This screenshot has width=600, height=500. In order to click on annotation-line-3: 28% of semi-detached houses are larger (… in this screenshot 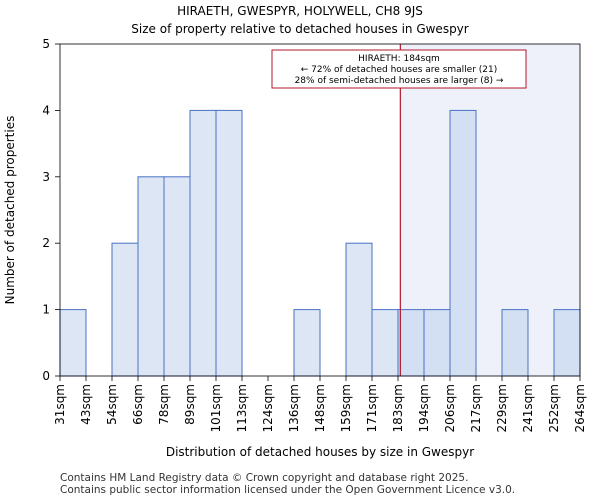, I will do `click(399, 81)`.